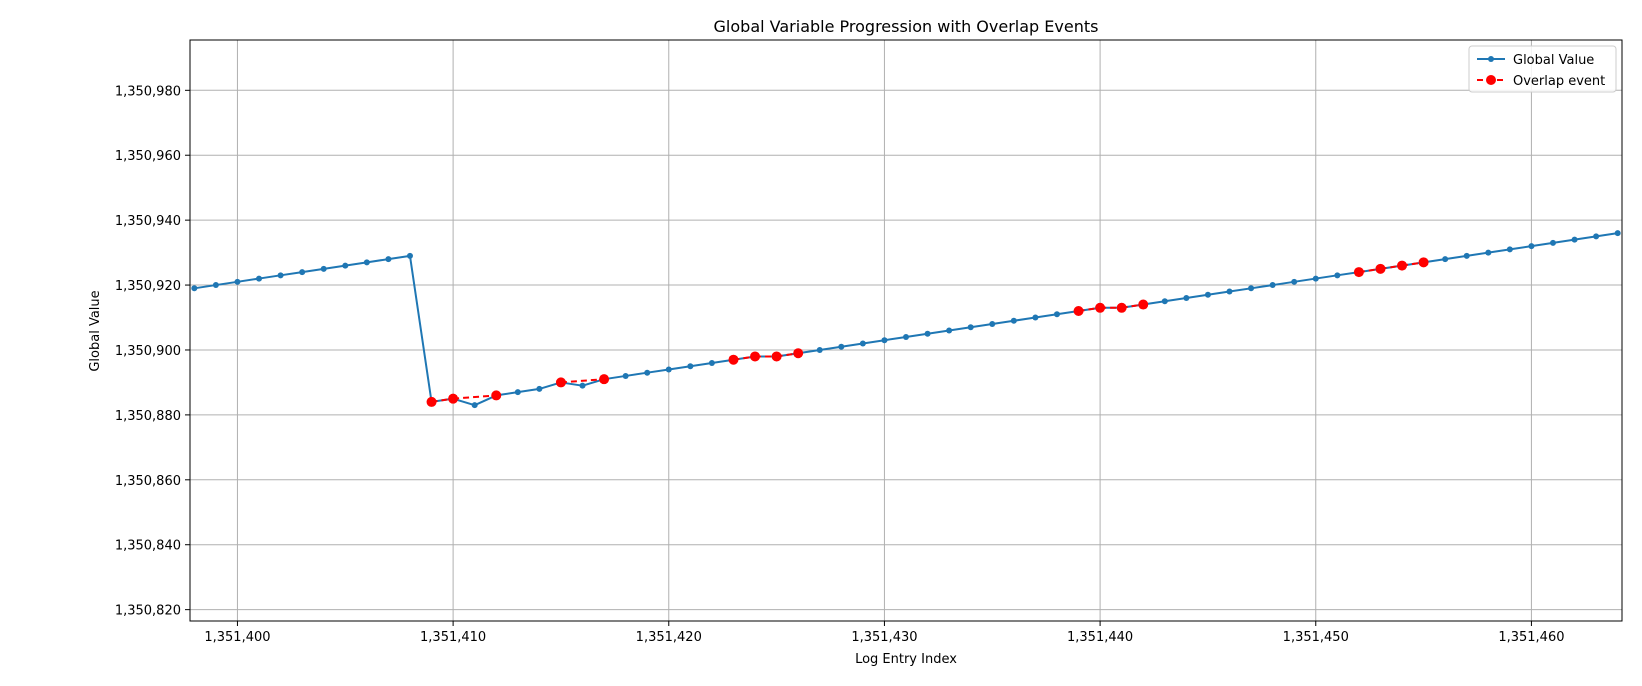  I want to click on x-tick-label: 1,351,440, so click(1100, 637).